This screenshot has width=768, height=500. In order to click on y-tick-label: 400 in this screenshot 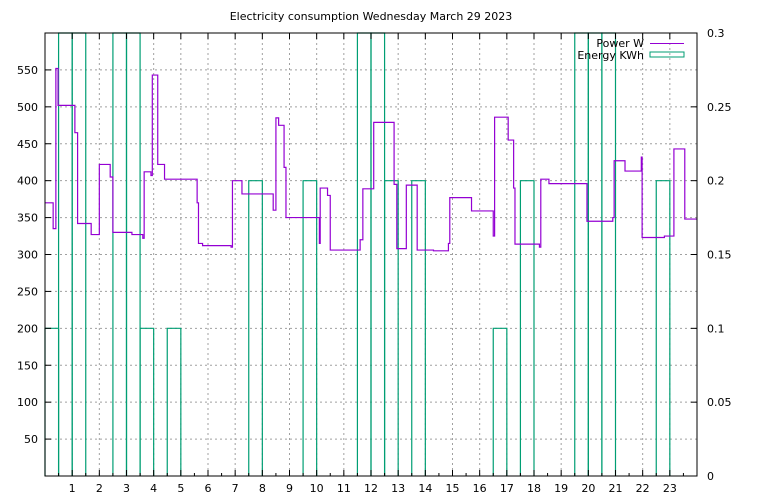, I will do `click(27, 181)`.